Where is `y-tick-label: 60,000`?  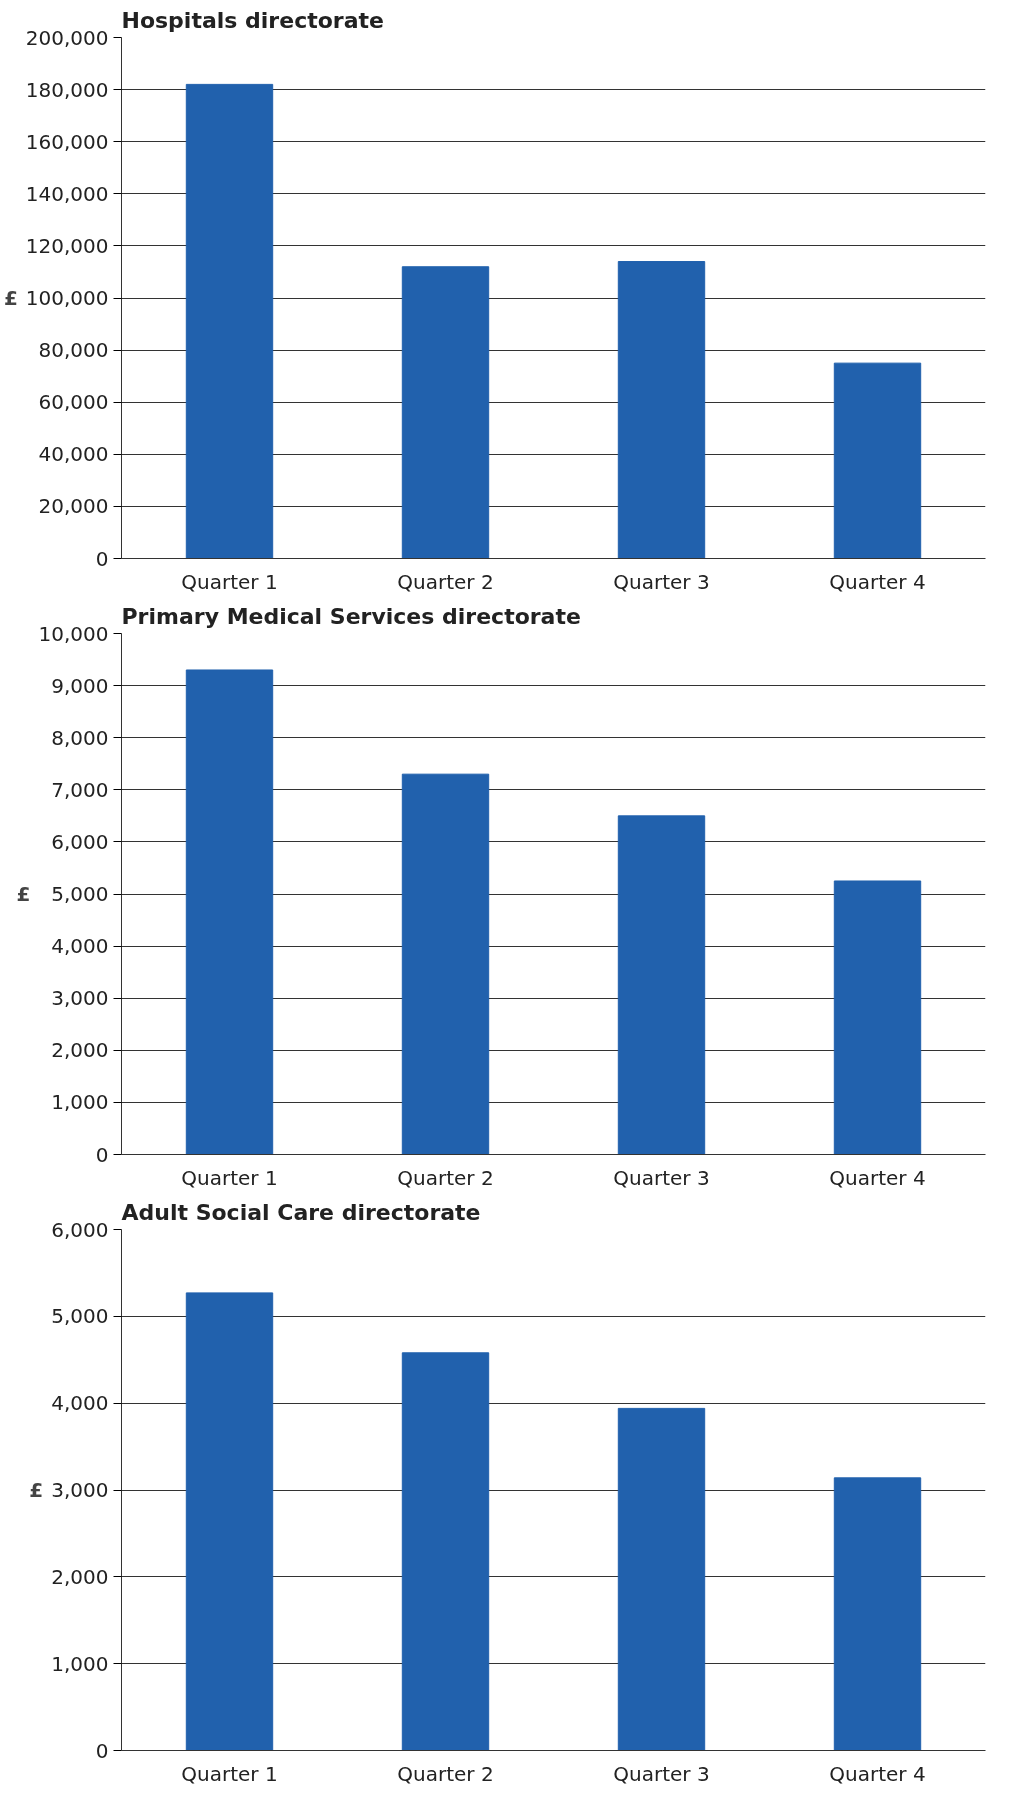 y-tick-label: 60,000 is located at coordinates (73, 402).